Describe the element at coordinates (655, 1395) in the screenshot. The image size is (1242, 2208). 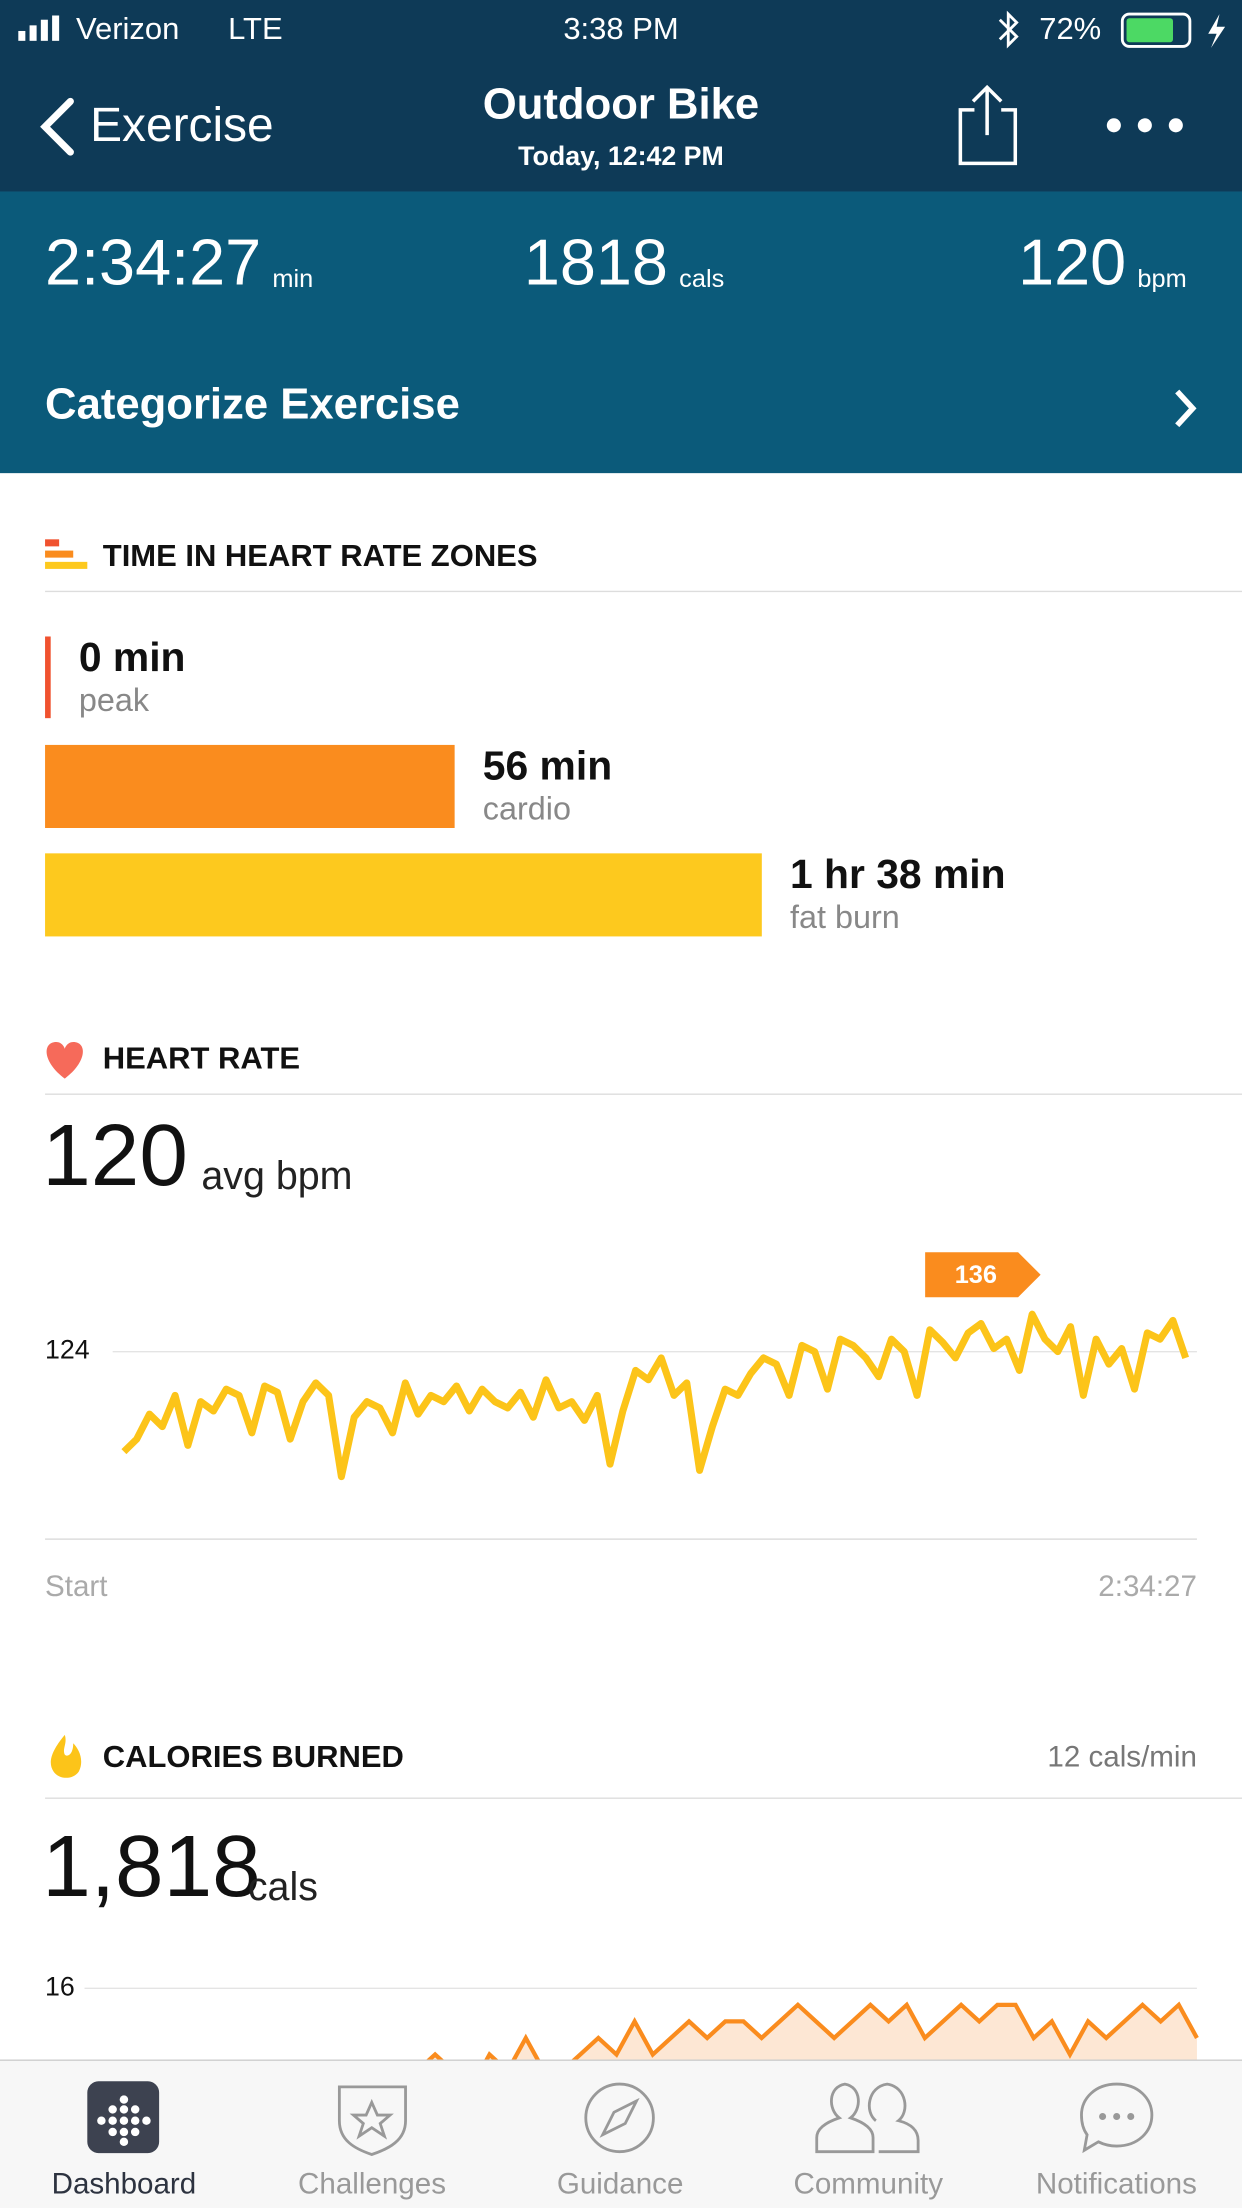
I see `heart-rate-line` at that location.